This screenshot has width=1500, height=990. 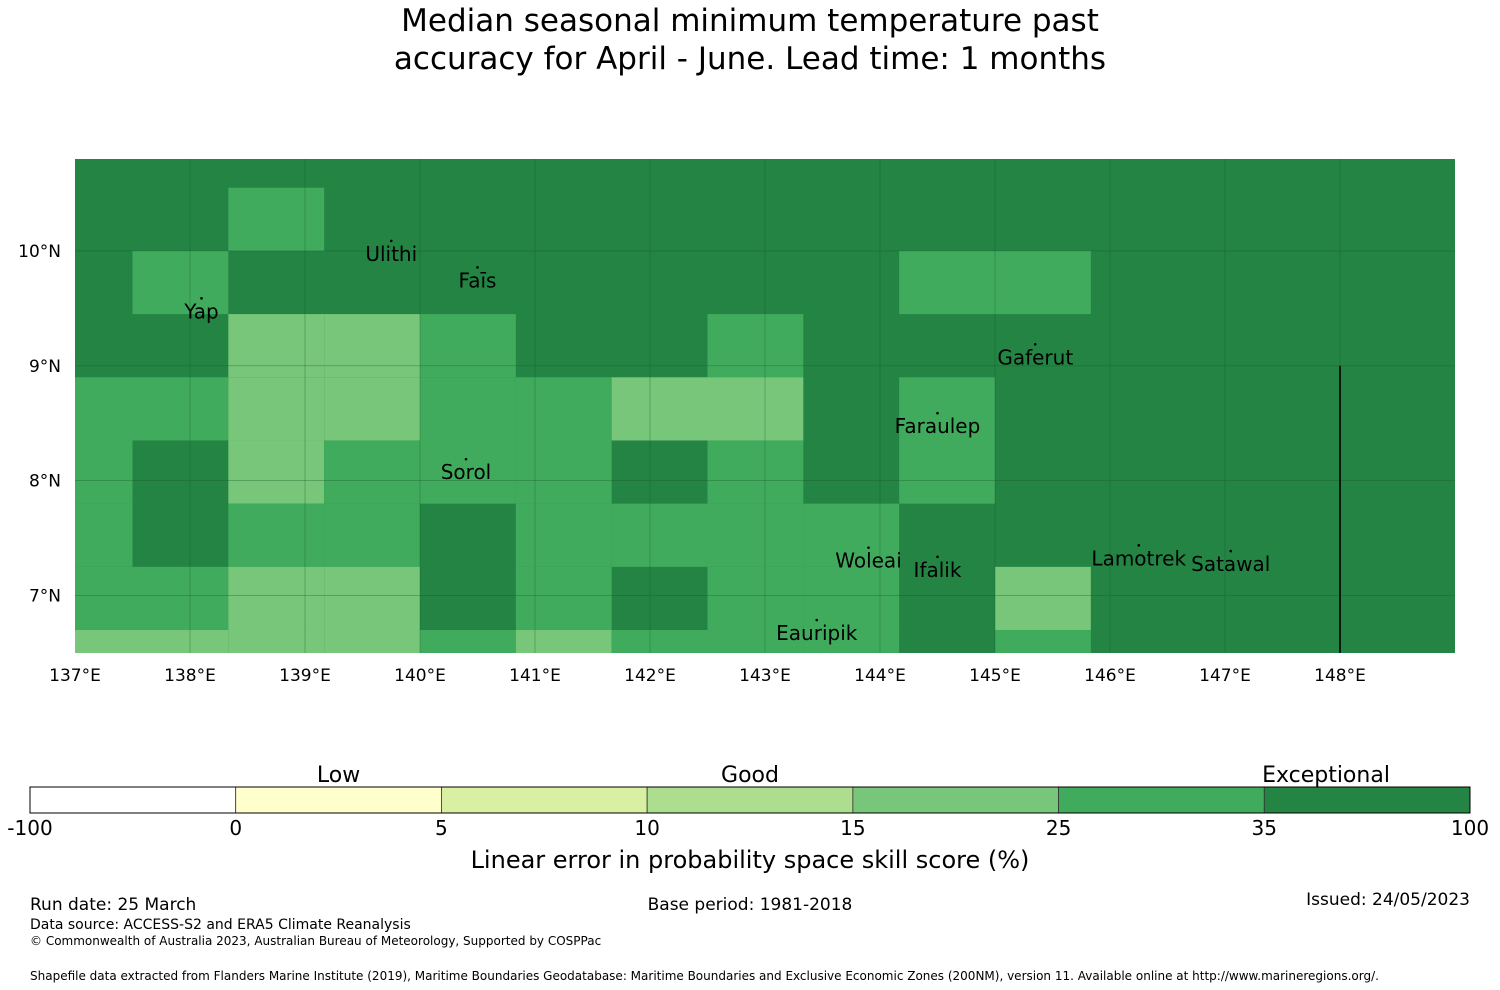 I want to click on x-tick-label: 140°E, so click(x=420, y=676).